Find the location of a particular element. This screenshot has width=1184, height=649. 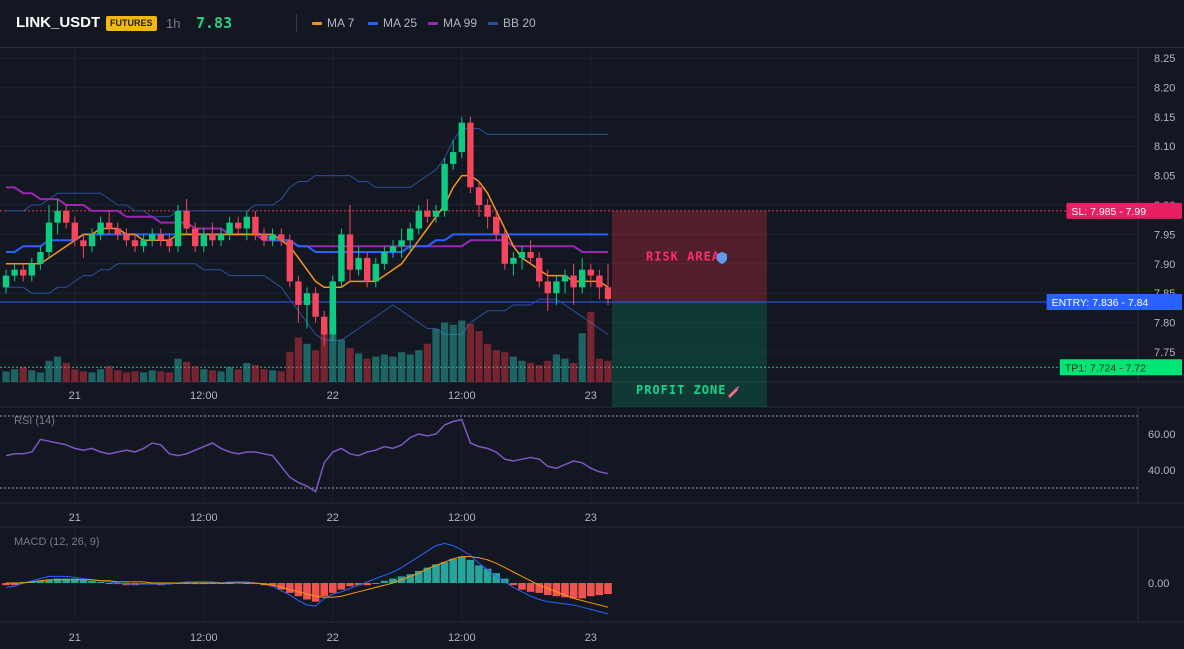

time-tick-label: 12:00 is located at coordinates (204, 396).